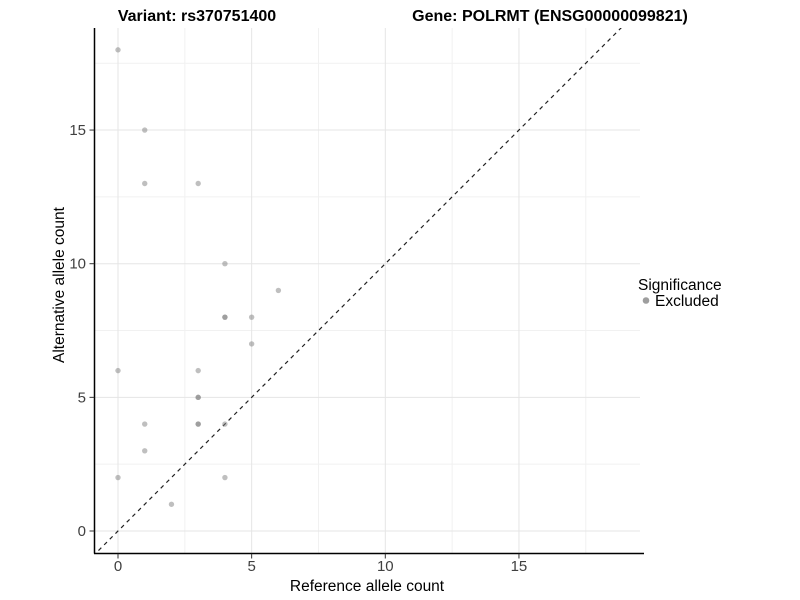 The image size is (800, 600). Describe the element at coordinates (646, 300) in the screenshot. I see `legend-key-excluded-dot` at that location.